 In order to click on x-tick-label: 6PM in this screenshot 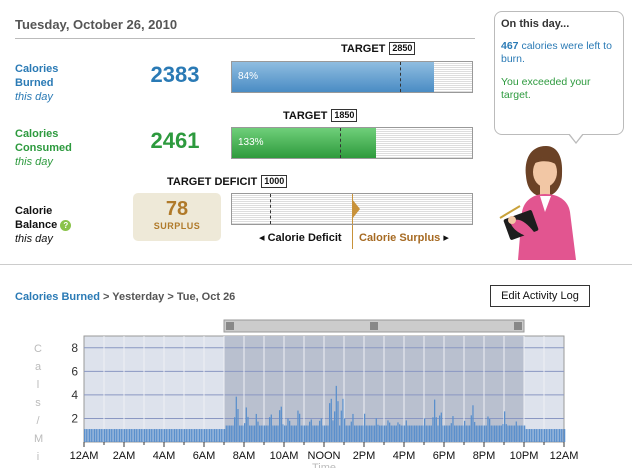, I will do `click(444, 456)`.